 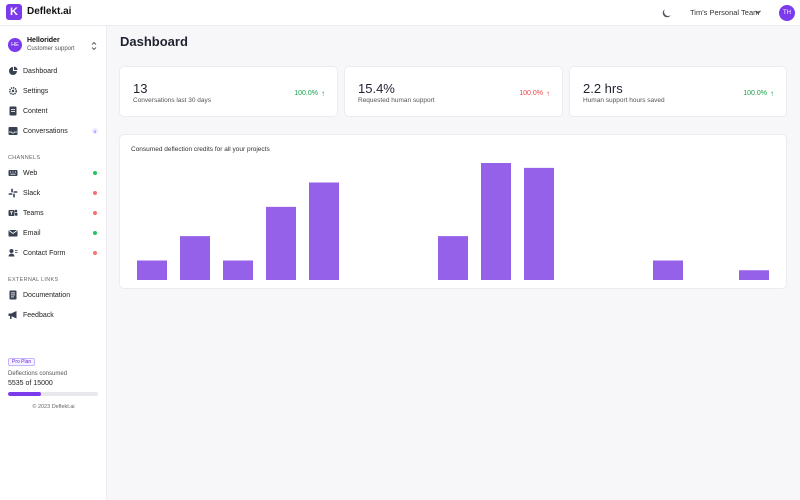 What do you see at coordinates (25, 394) in the screenshot?
I see `progress-fill` at bounding box center [25, 394].